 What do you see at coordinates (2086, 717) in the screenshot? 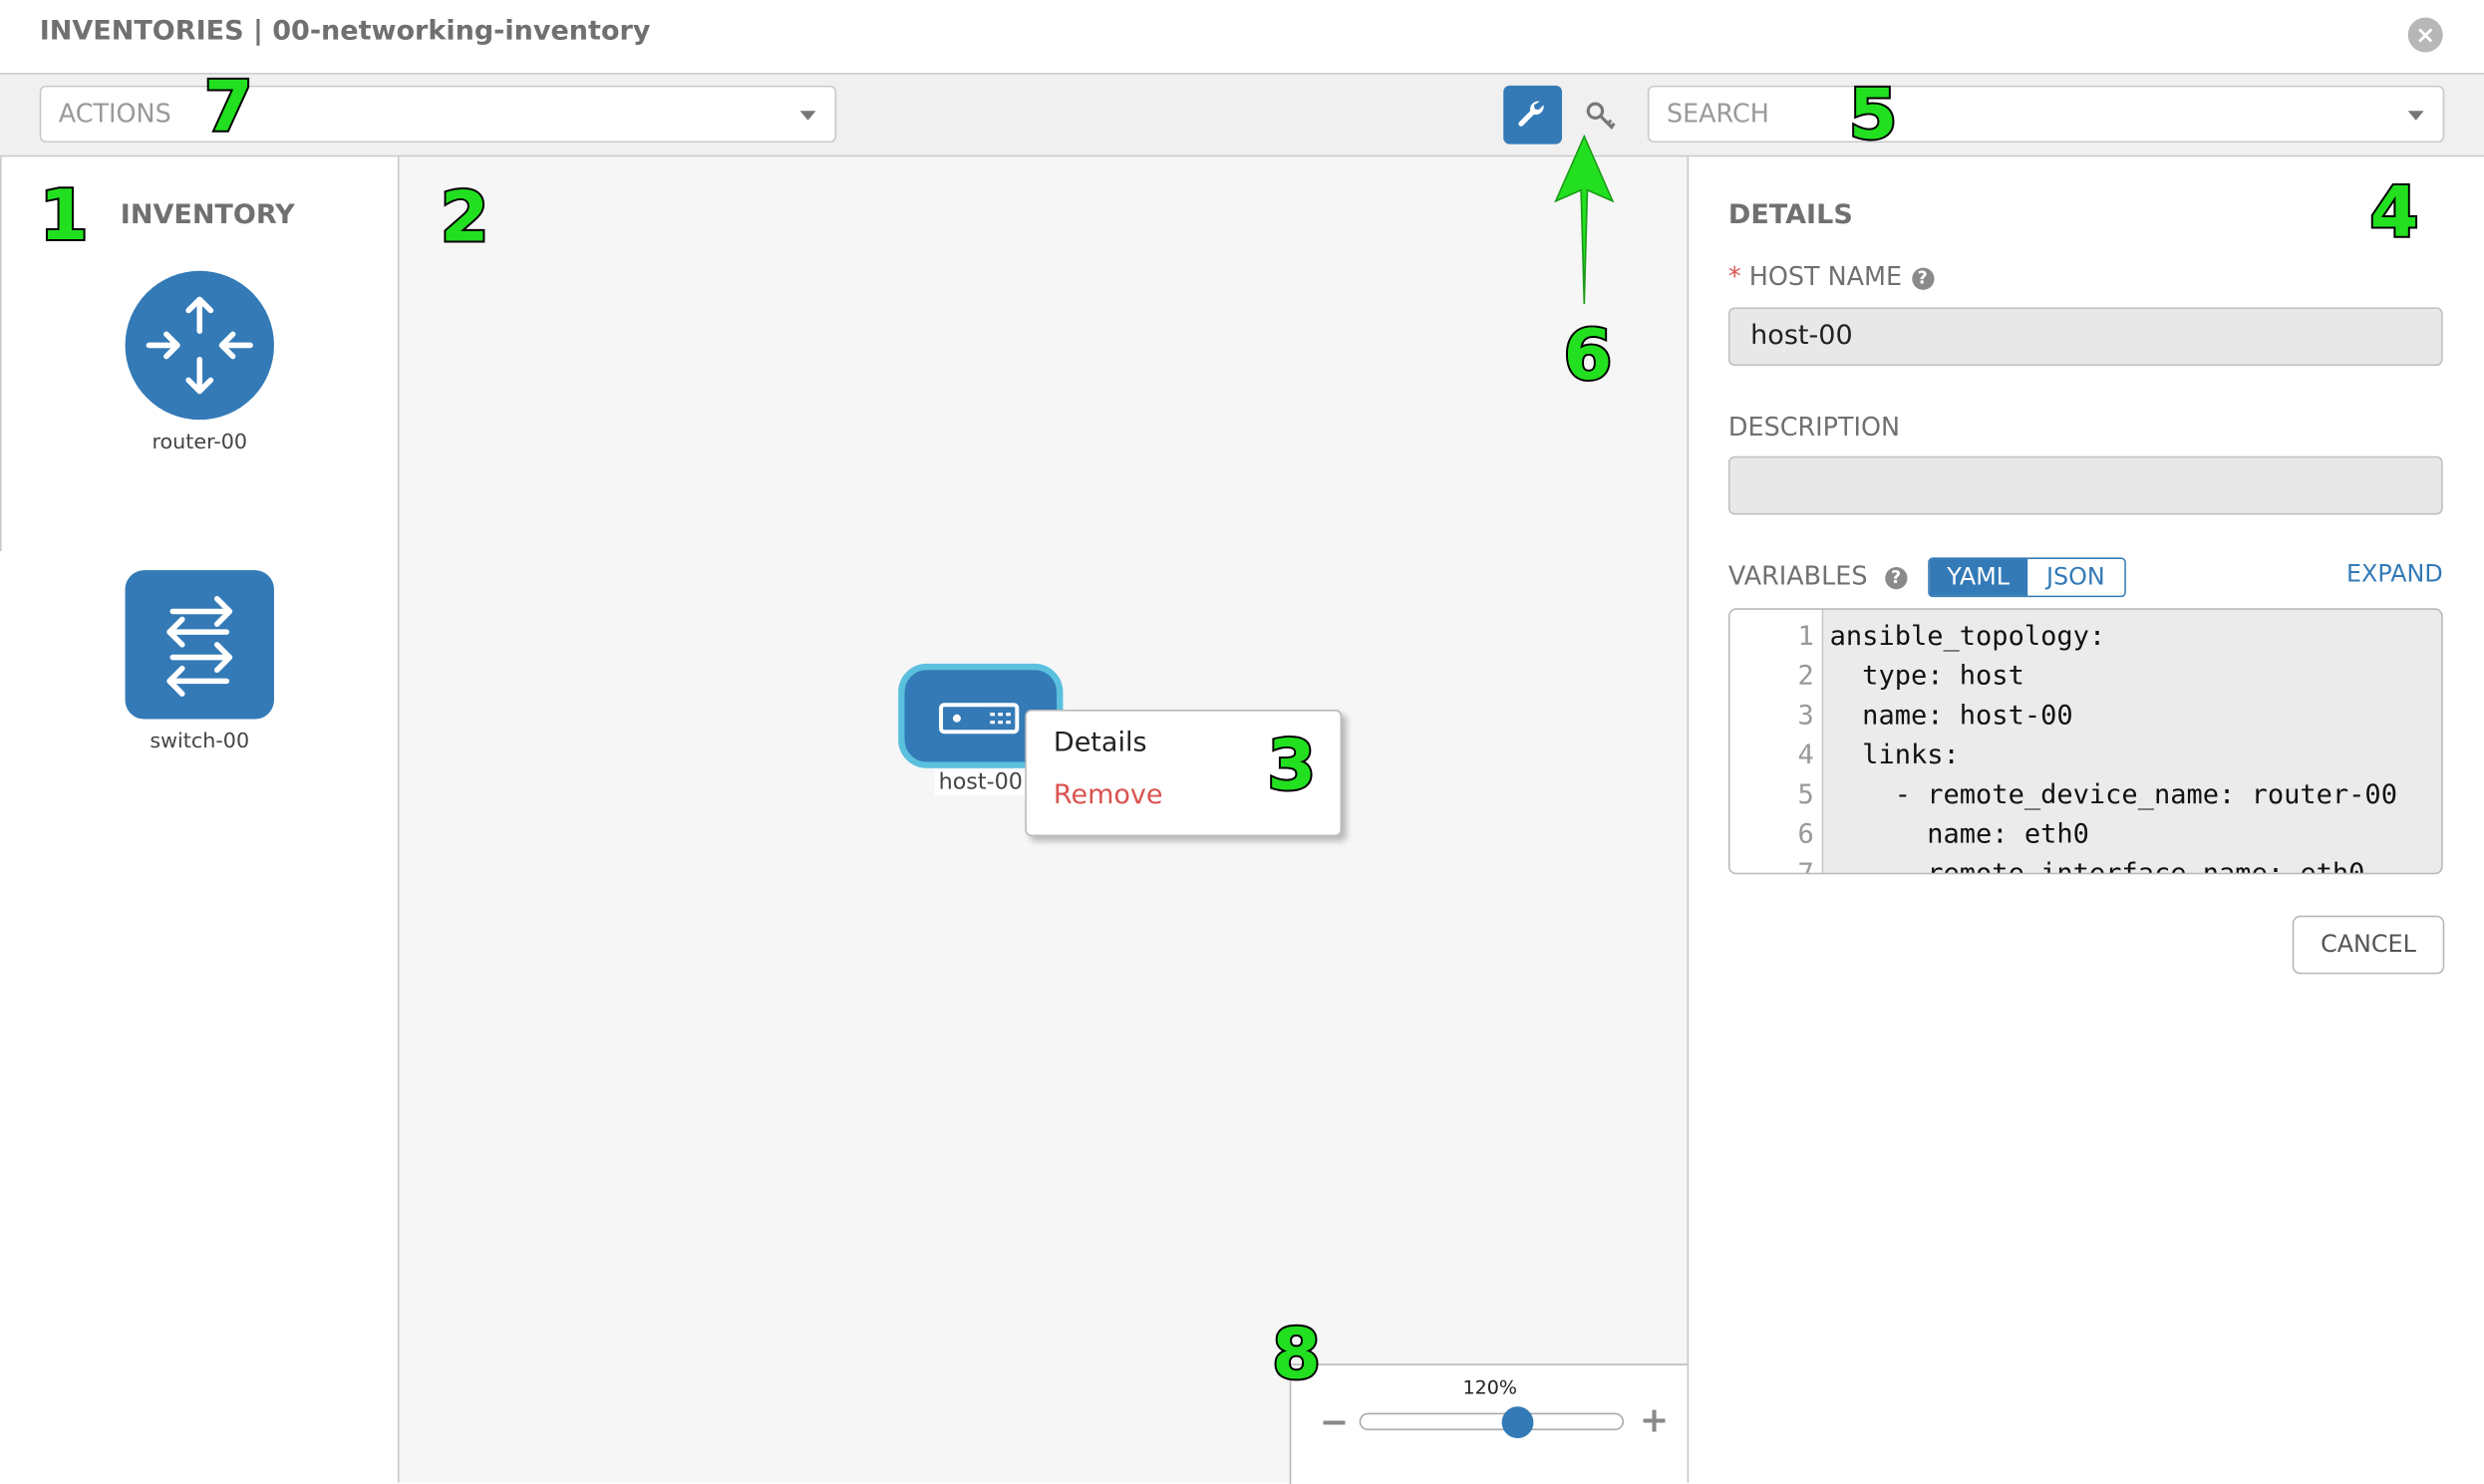
I see `code-line: 3 name: host-00` at bounding box center [2086, 717].